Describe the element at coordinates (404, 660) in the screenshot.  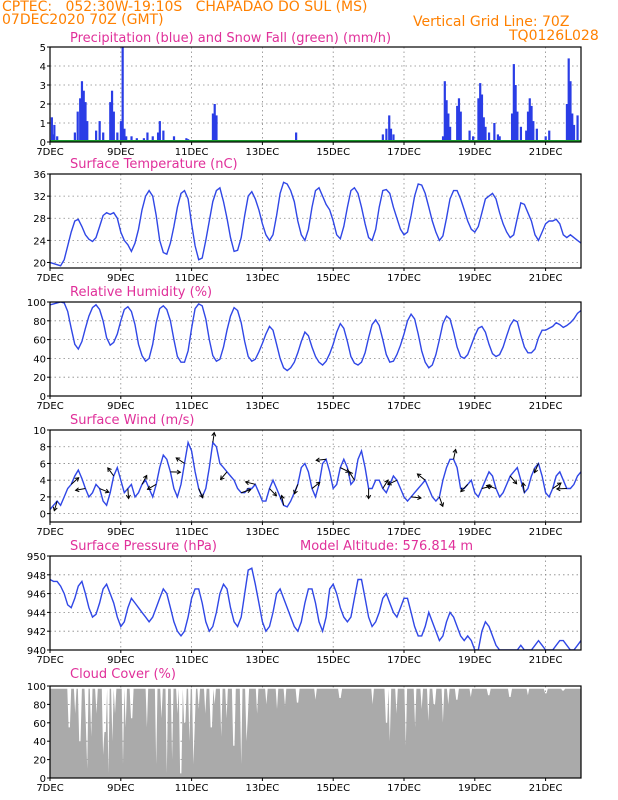
I see `x-tick-label: 17DEC` at that location.